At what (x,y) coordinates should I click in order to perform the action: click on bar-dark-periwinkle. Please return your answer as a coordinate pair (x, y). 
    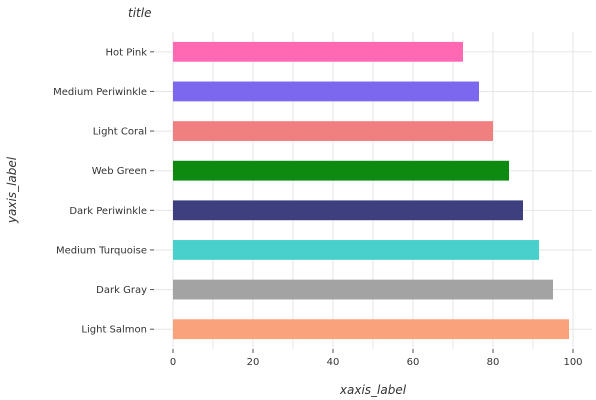
    Looking at the image, I should click on (348, 210).